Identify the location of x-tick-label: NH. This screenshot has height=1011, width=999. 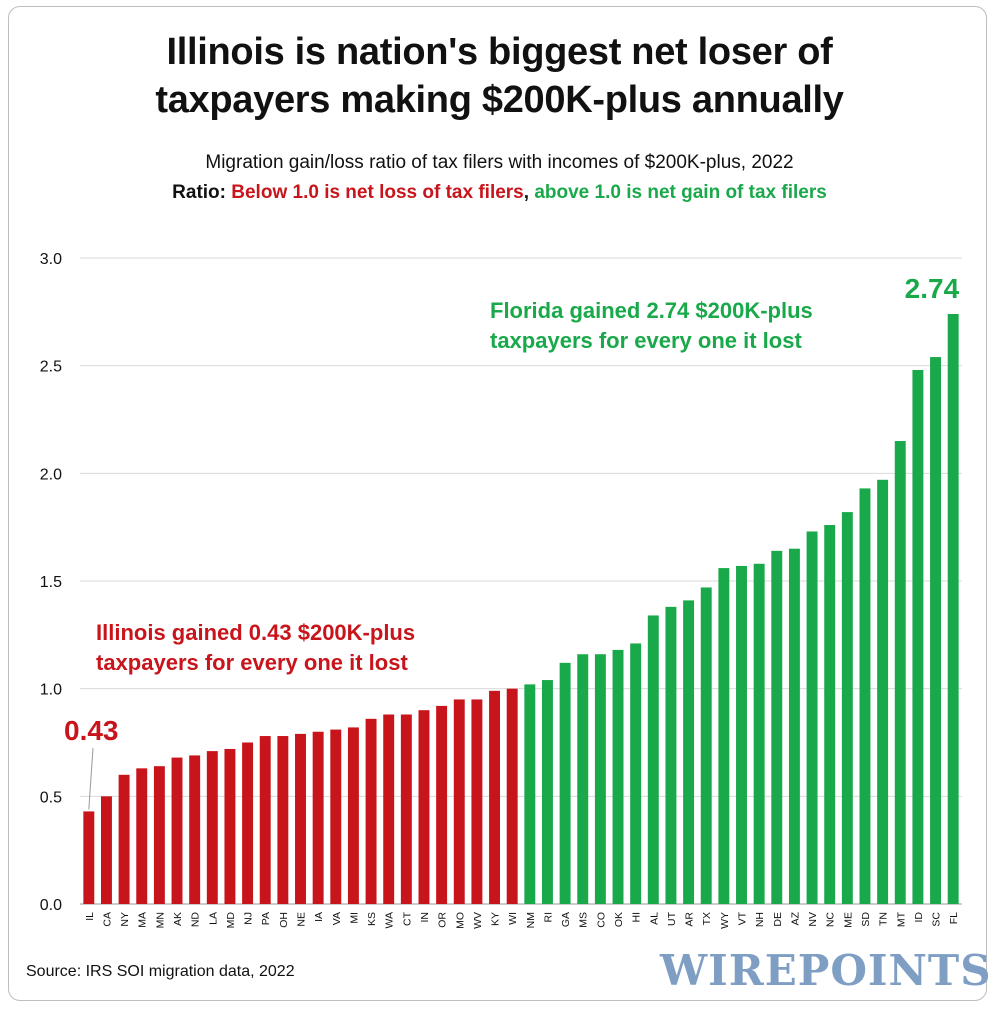
(760, 919).